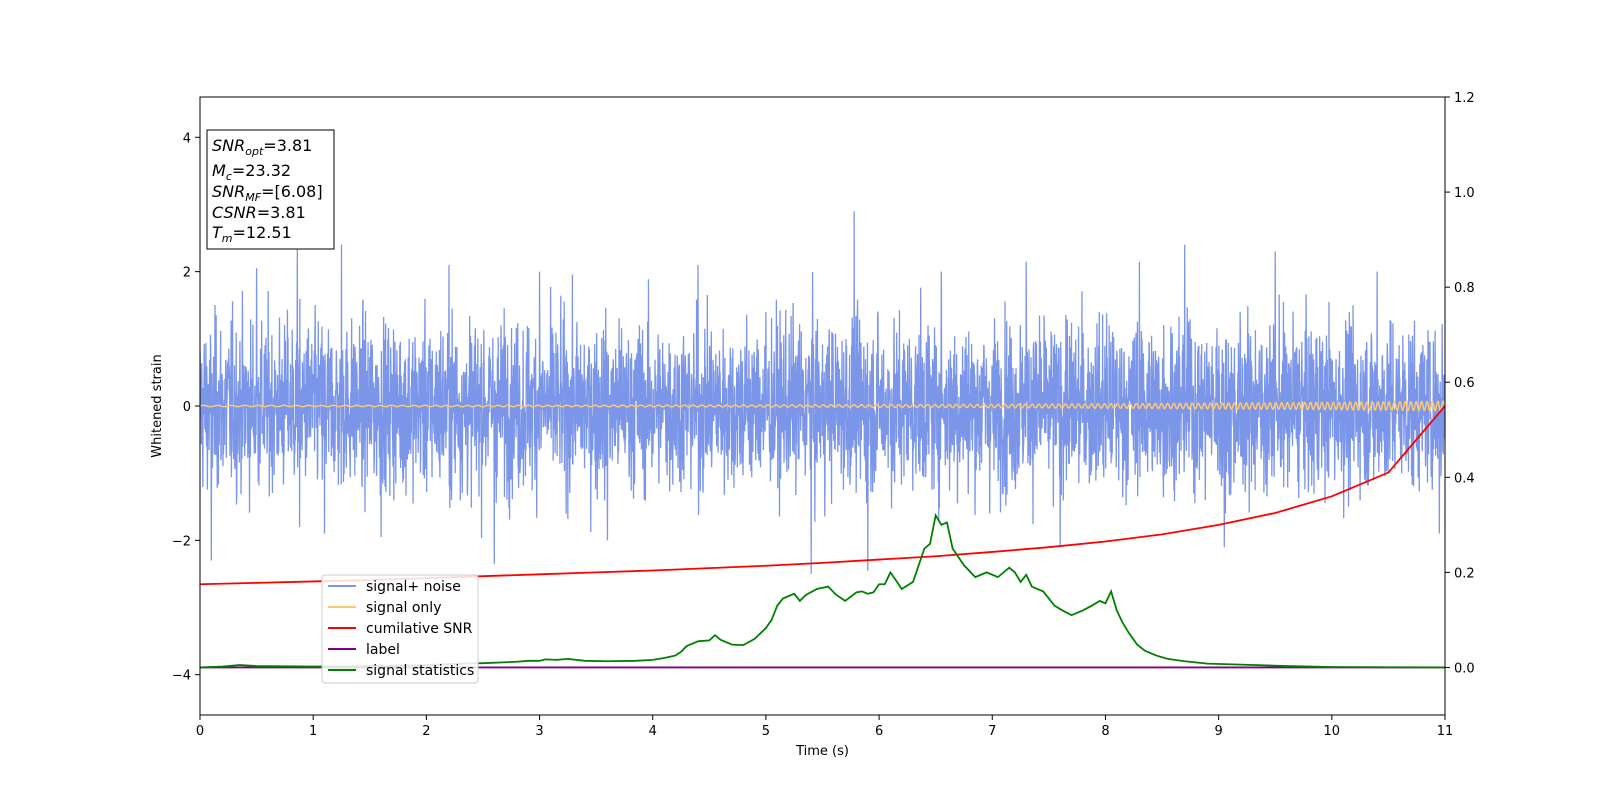 The height and width of the screenshot is (800, 1600). Describe the element at coordinates (1332, 731) in the screenshot. I see `x-tick-label: 10` at that location.